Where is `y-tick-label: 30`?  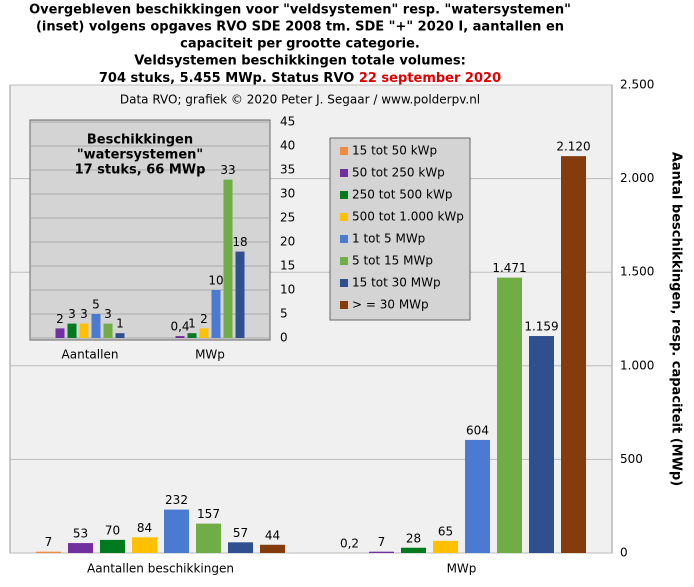 y-tick-label: 30 is located at coordinates (287, 194).